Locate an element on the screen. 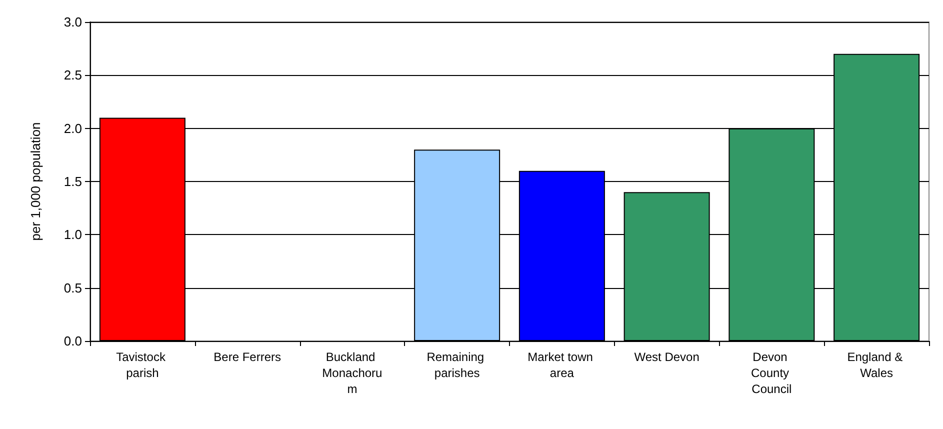 Image resolution: width=943 pixels, height=429 pixels. x-tick-label: Bere Ferrers is located at coordinates (247, 357).